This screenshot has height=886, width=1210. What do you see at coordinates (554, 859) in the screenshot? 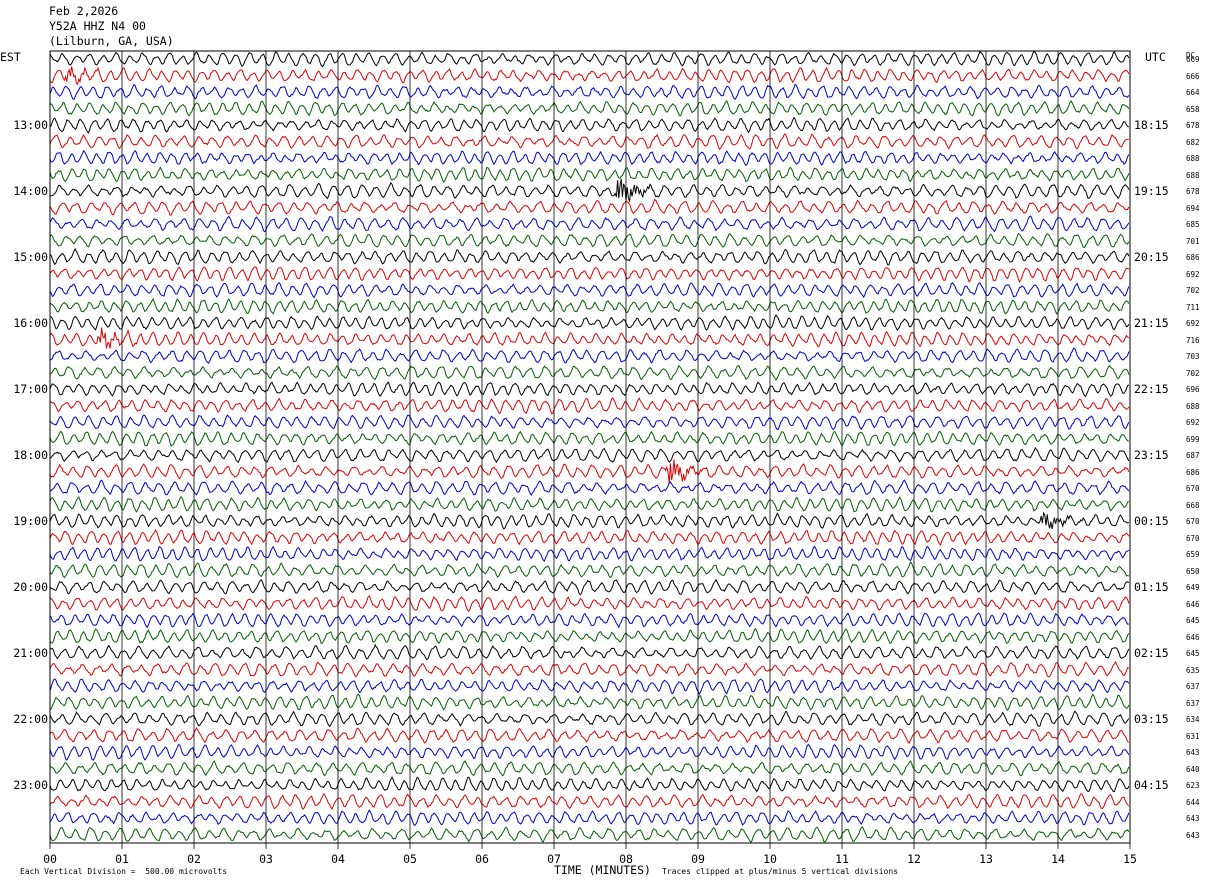
I see `x-tick-label: 07` at bounding box center [554, 859].